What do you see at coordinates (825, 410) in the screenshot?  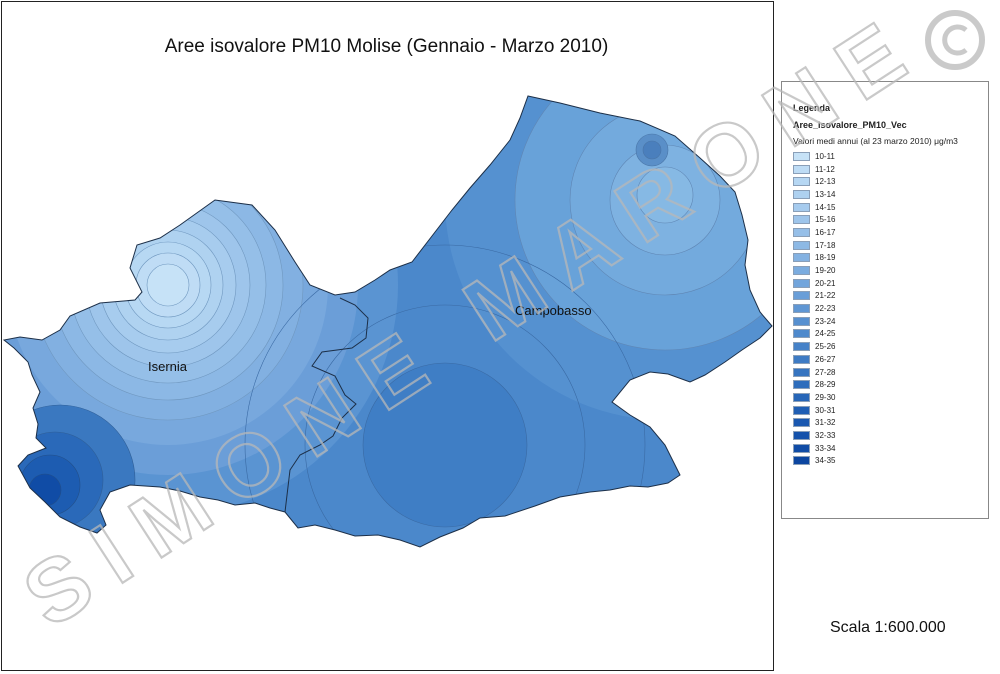 I see `legend-label: 30-31` at bounding box center [825, 410].